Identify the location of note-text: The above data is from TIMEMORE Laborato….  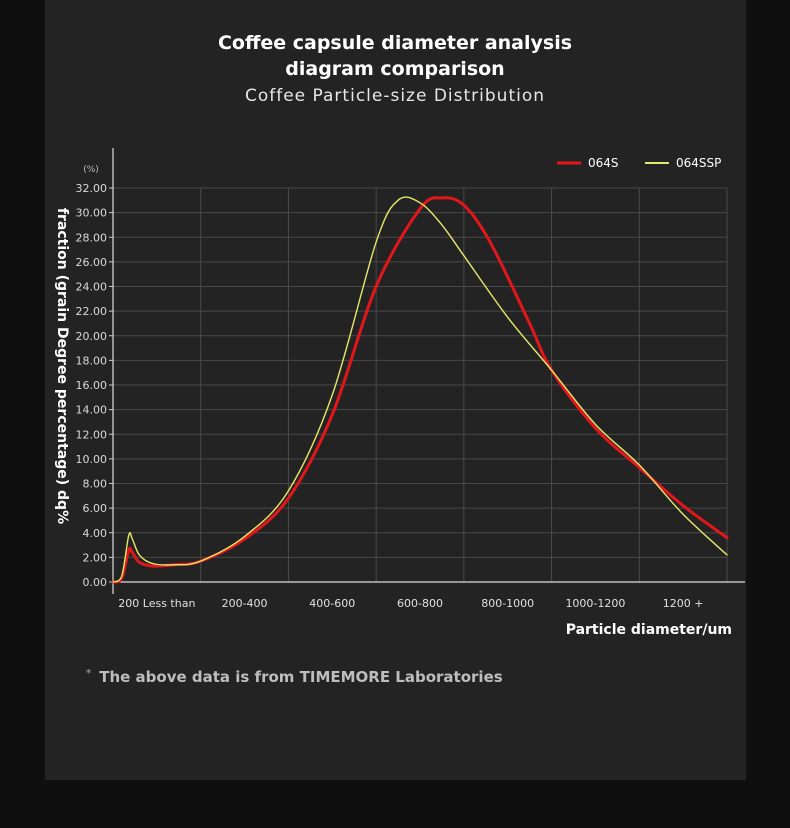
(301, 677).